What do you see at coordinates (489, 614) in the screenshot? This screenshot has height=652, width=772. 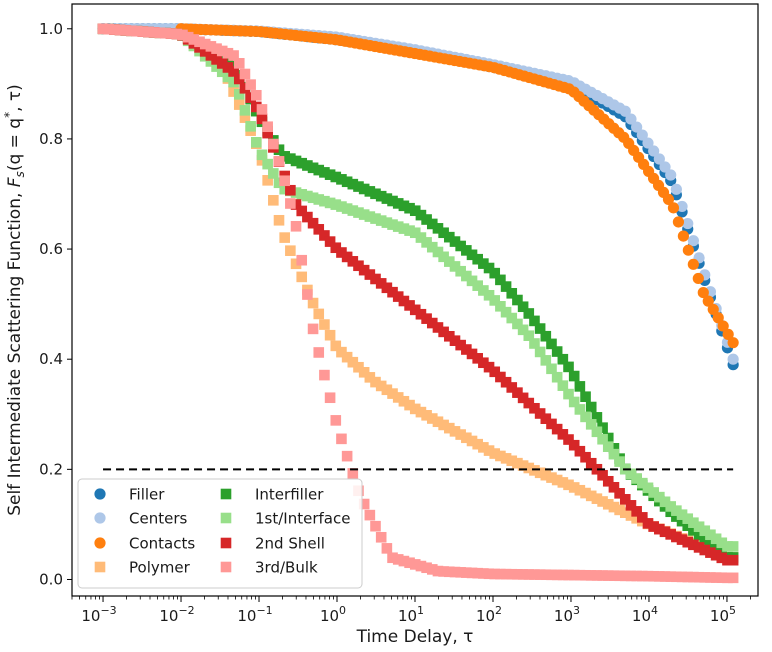 I see `x-tick-label: 102` at bounding box center [489, 614].